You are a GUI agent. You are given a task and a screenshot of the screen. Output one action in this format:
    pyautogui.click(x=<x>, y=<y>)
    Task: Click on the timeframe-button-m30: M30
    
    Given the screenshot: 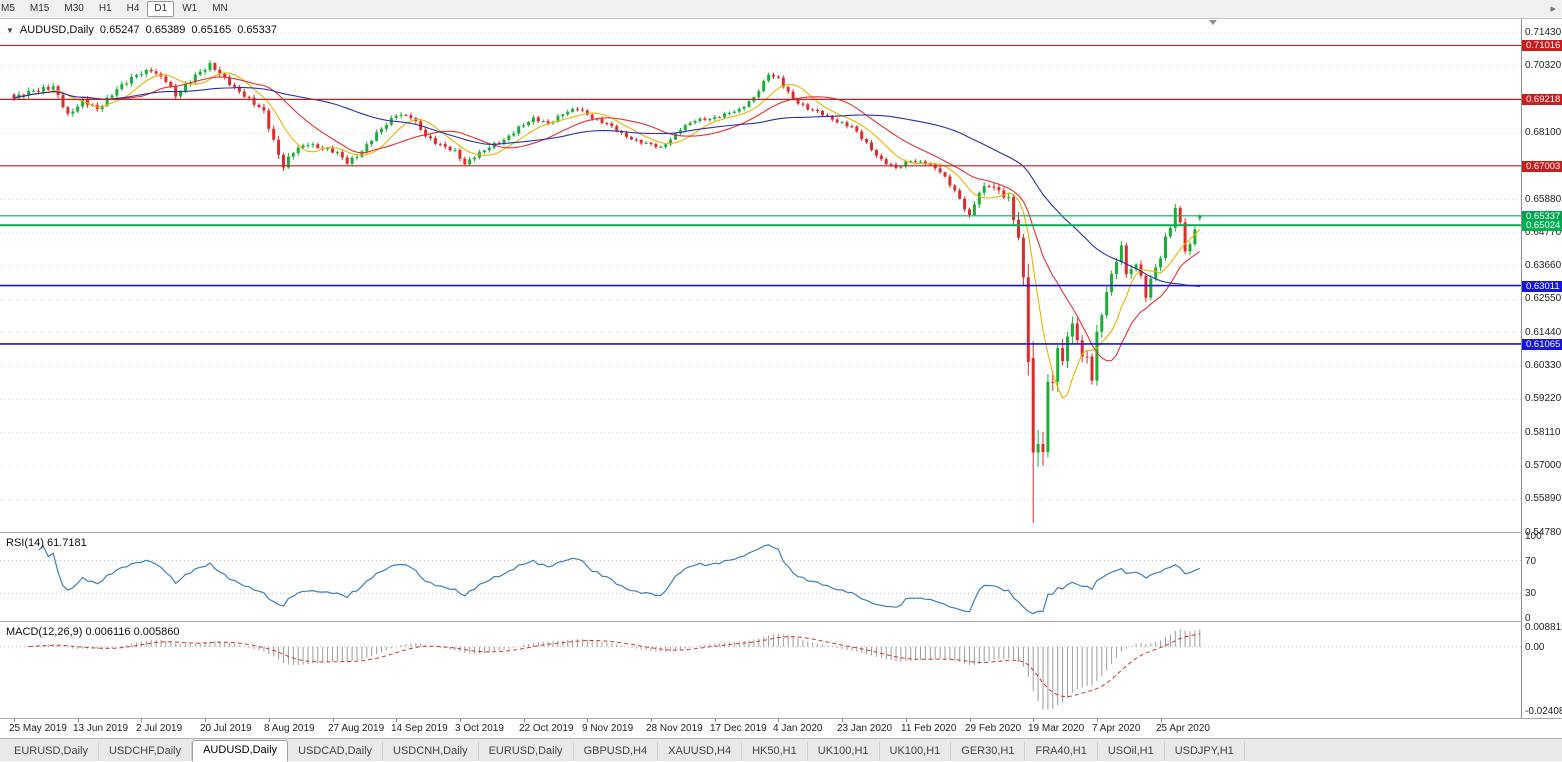 What is the action you would take?
    pyautogui.click(x=74, y=8)
    